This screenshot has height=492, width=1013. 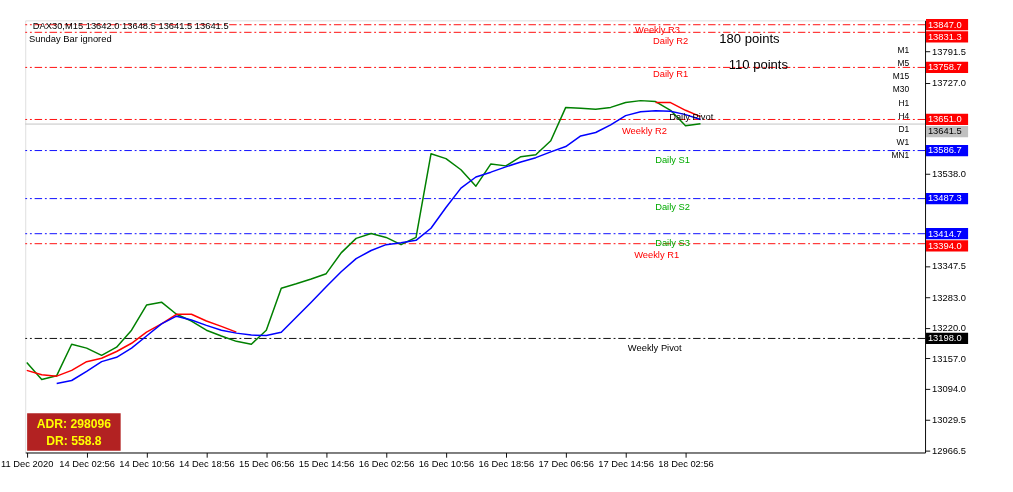 What do you see at coordinates (326, 464) in the screenshot?
I see `x-tick-label: 15 Dec 14:56` at bounding box center [326, 464].